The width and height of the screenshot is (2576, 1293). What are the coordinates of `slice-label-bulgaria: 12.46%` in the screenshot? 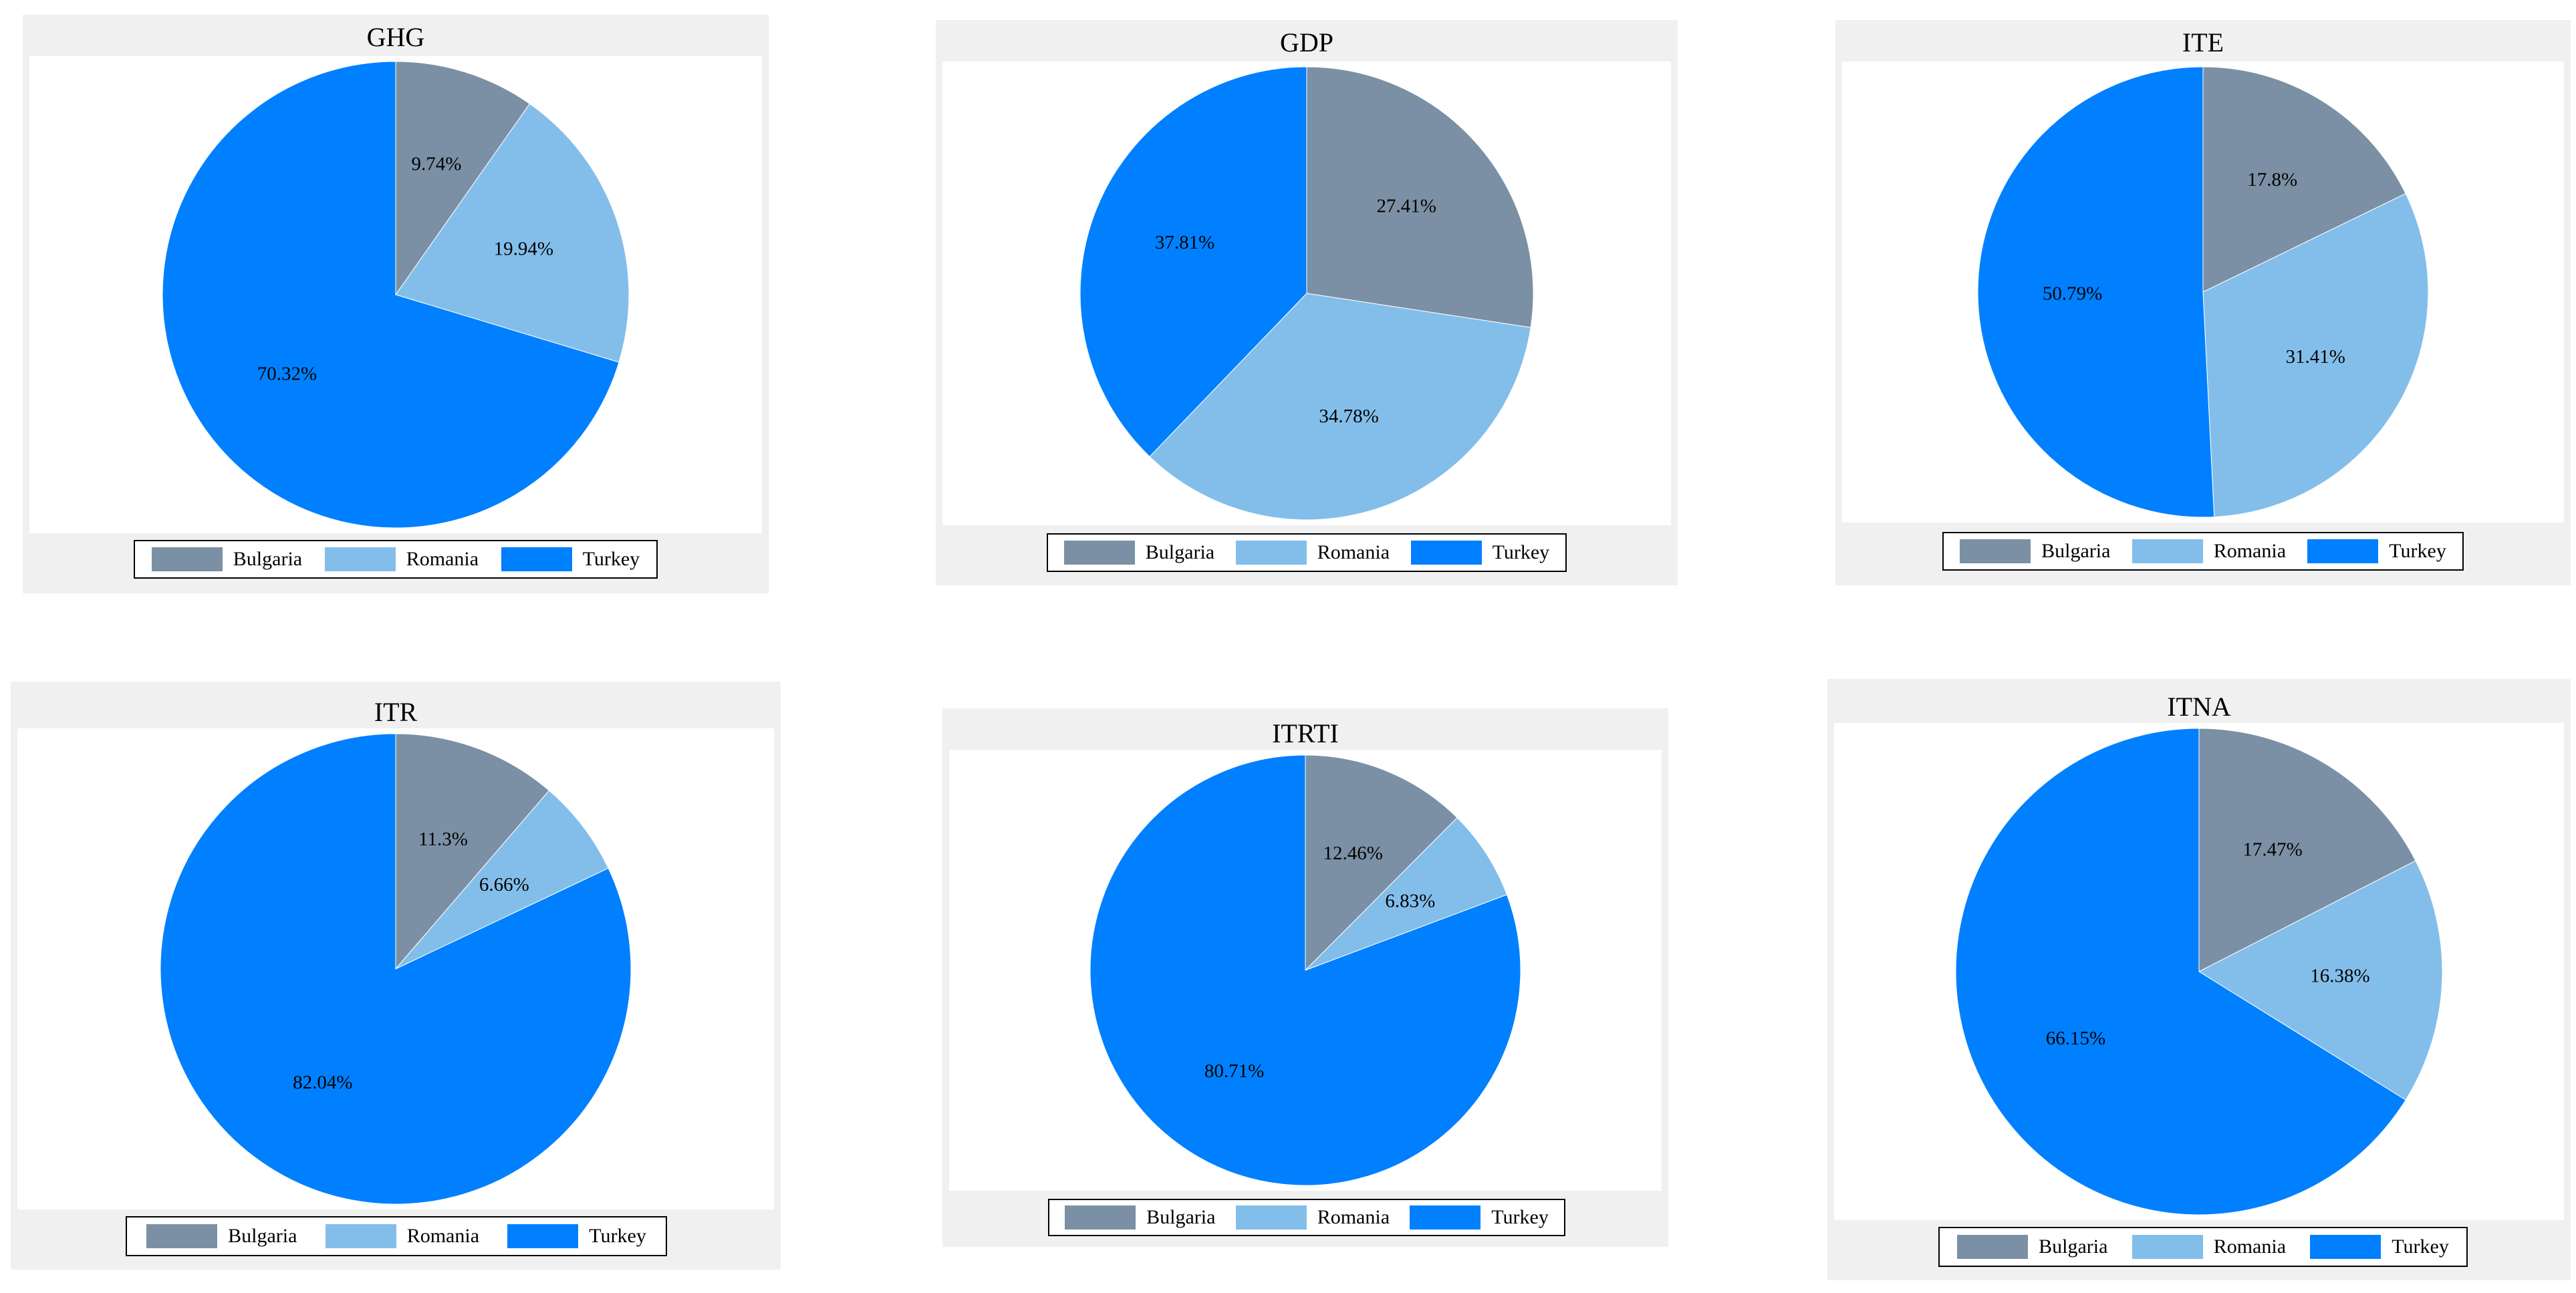 It's located at (1353, 853).